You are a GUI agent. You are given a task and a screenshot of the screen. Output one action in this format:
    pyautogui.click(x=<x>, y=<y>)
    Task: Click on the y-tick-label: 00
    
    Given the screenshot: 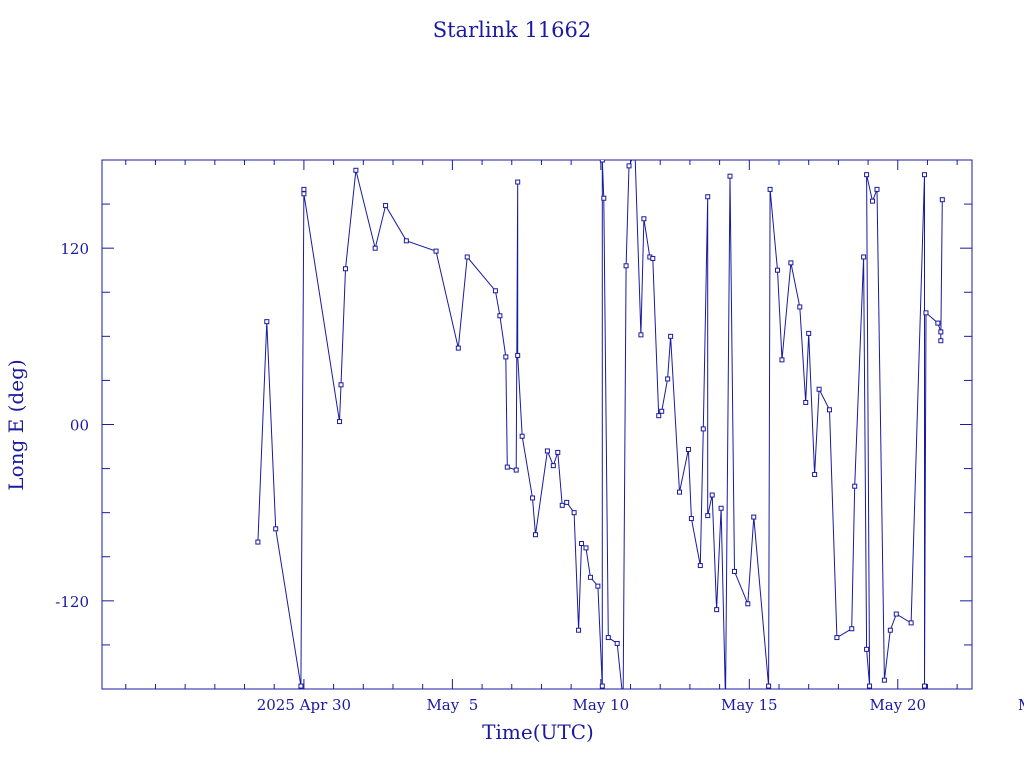 What is the action you would take?
    pyautogui.click(x=79, y=426)
    